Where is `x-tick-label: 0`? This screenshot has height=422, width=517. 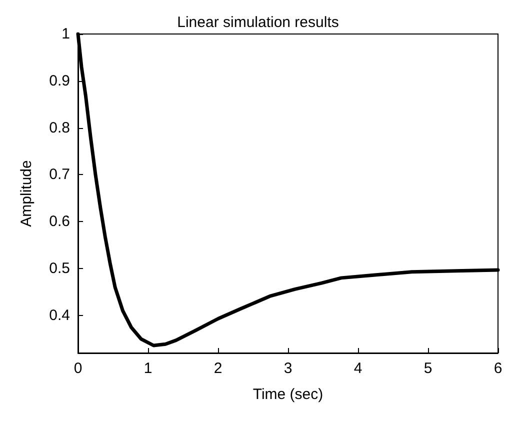
x-tick-label: 0 is located at coordinates (78, 368).